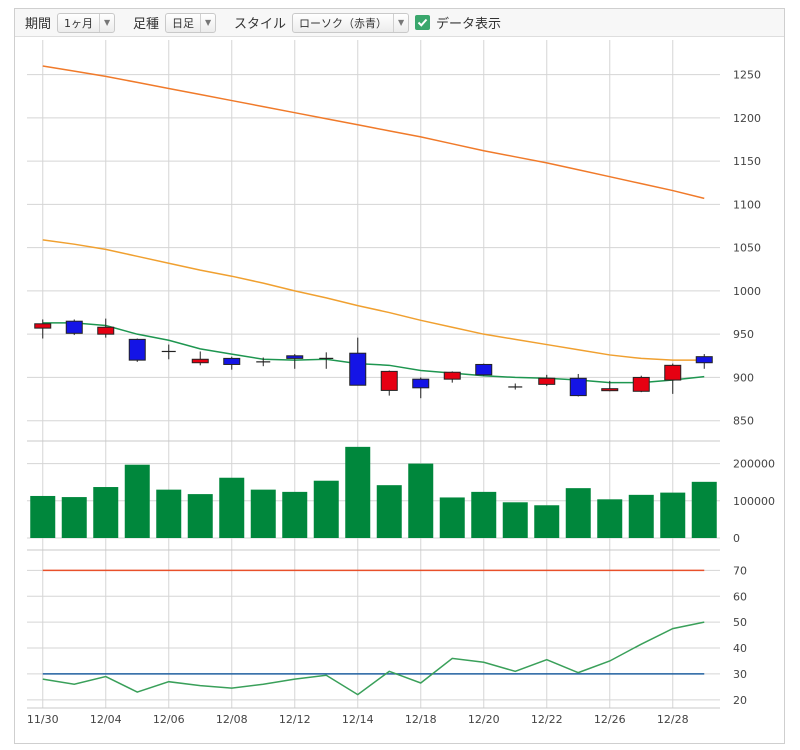 The width and height of the screenshot is (800, 750). What do you see at coordinates (547, 719) in the screenshot?
I see `x-axis-tick-label: 12/22` at bounding box center [547, 719].